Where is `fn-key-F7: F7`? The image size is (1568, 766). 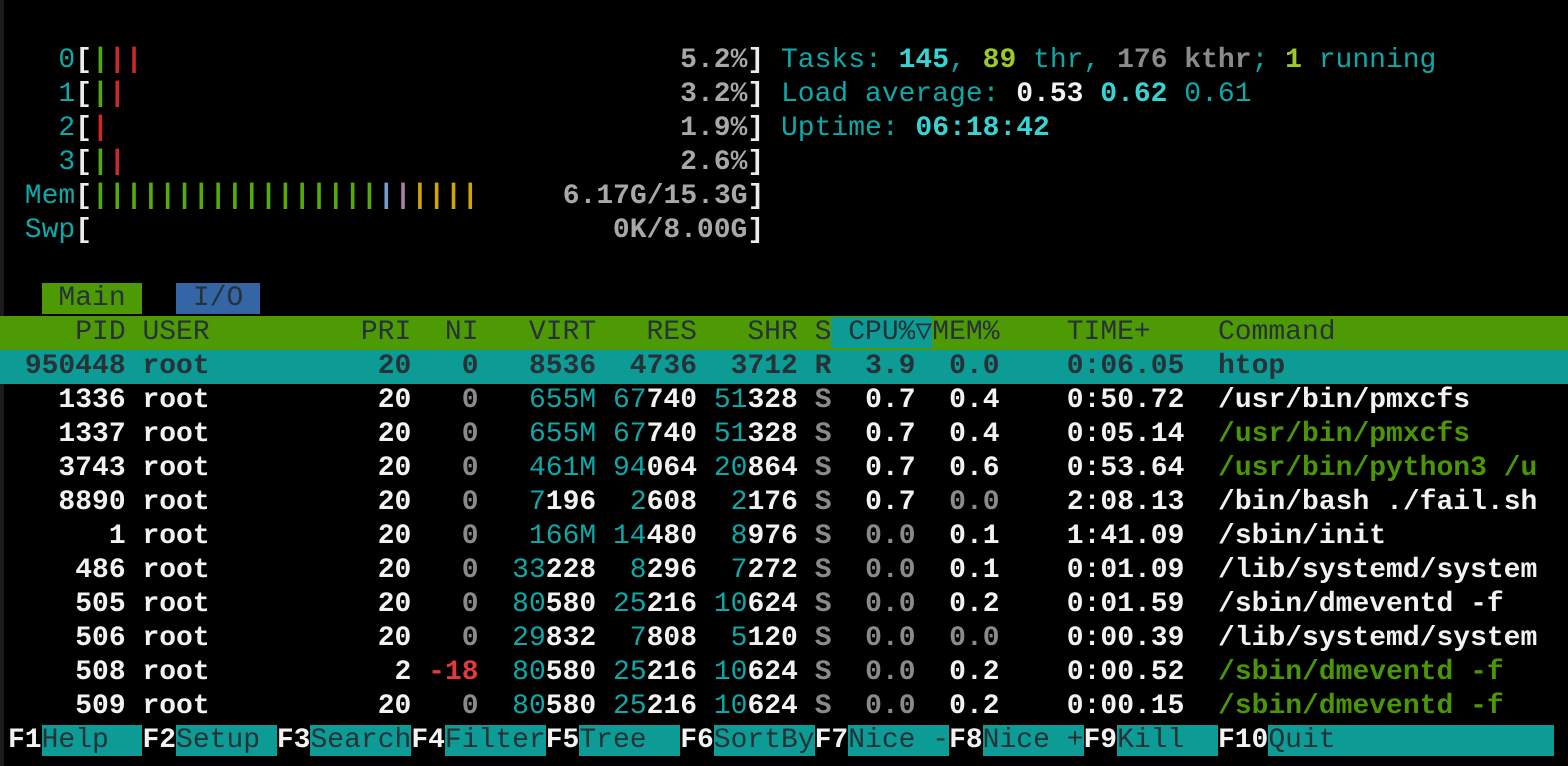
fn-key-F7: F7 is located at coordinates (831, 740).